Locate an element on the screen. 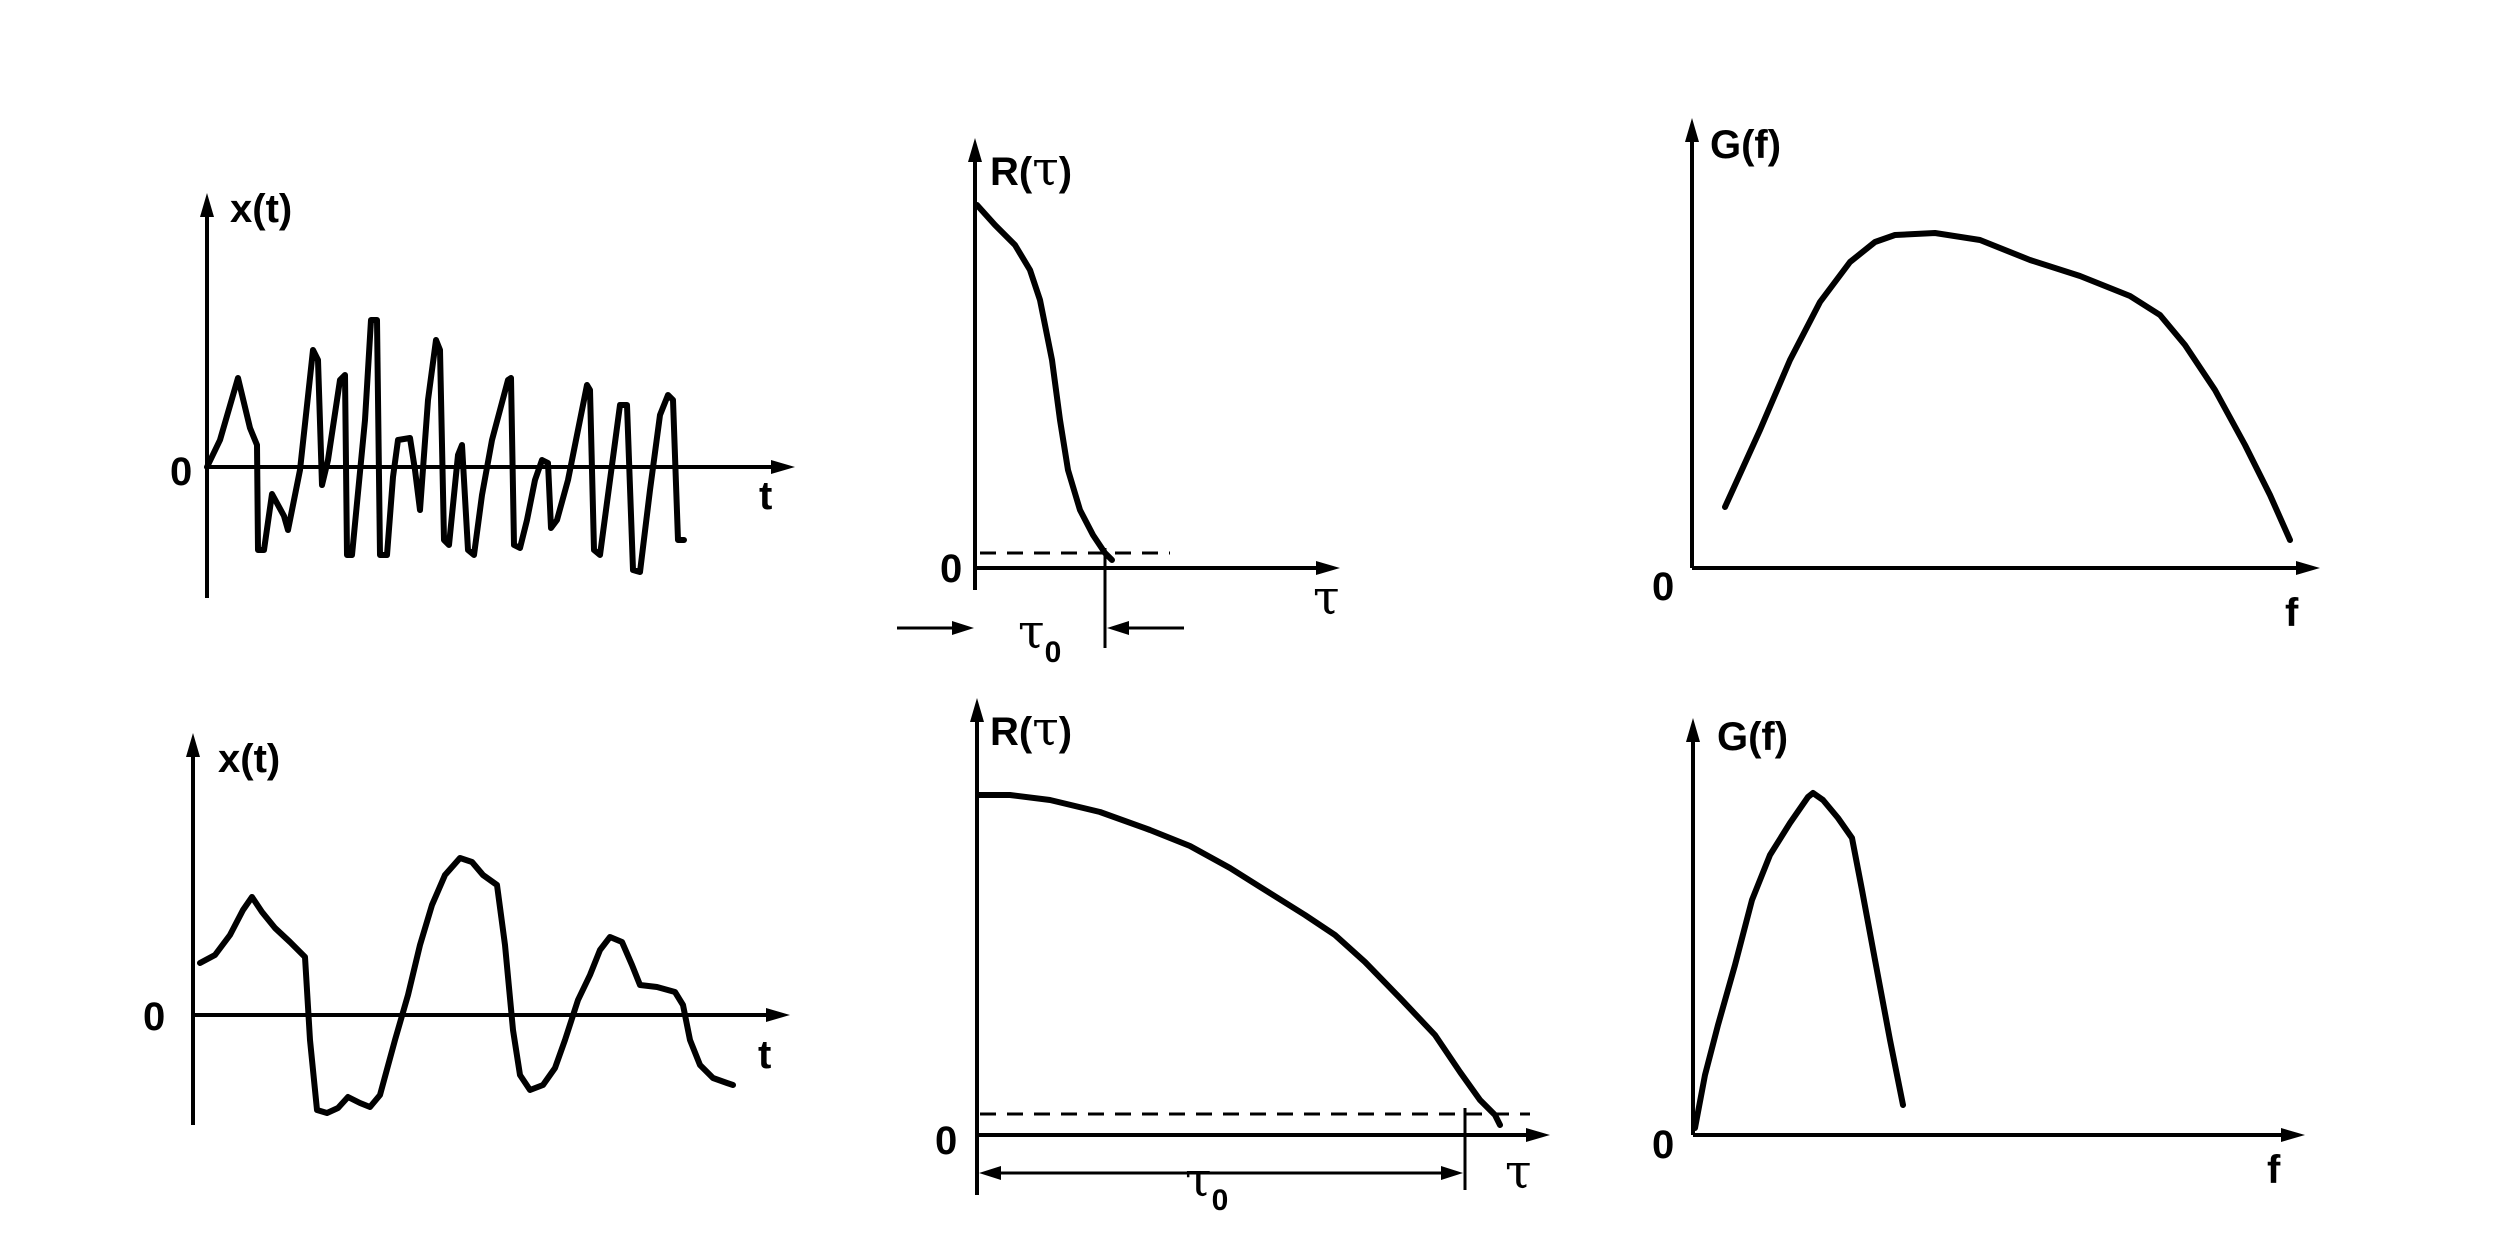 The width and height of the screenshot is (2504, 1254). panel-signal-fast: x(t) t 0 is located at coordinates (482, 392).